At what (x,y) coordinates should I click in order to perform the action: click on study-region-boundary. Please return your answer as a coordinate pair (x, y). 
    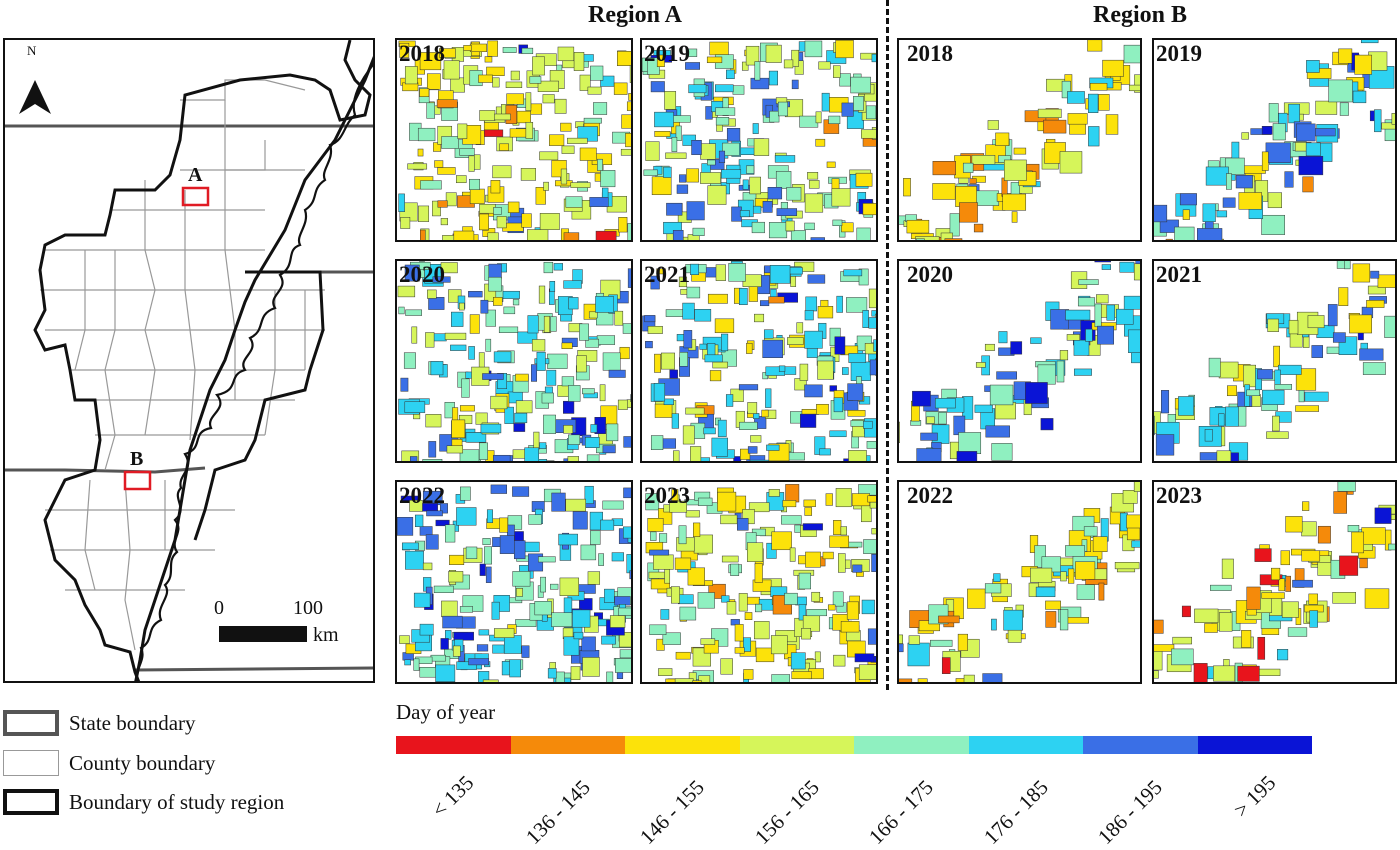
    Looking at the image, I should click on (259, 406).